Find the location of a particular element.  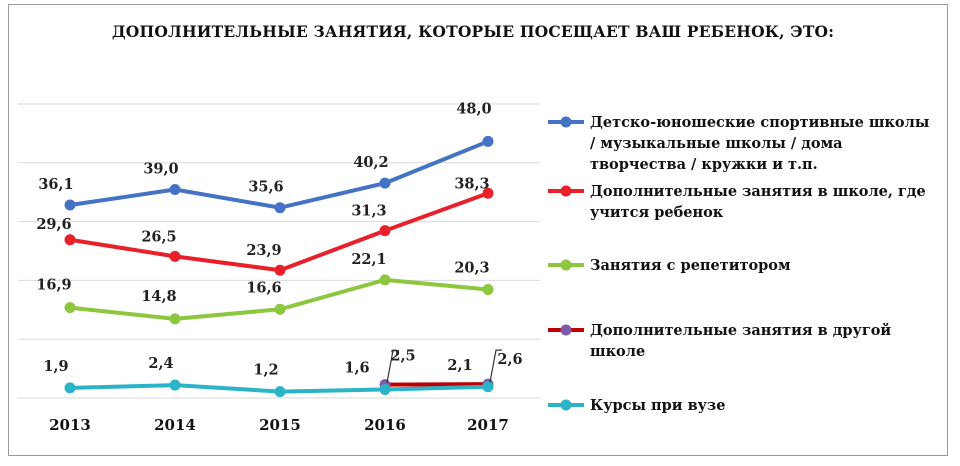

series-2-data-label-1: 14,8 is located at coordinates (158, 296).